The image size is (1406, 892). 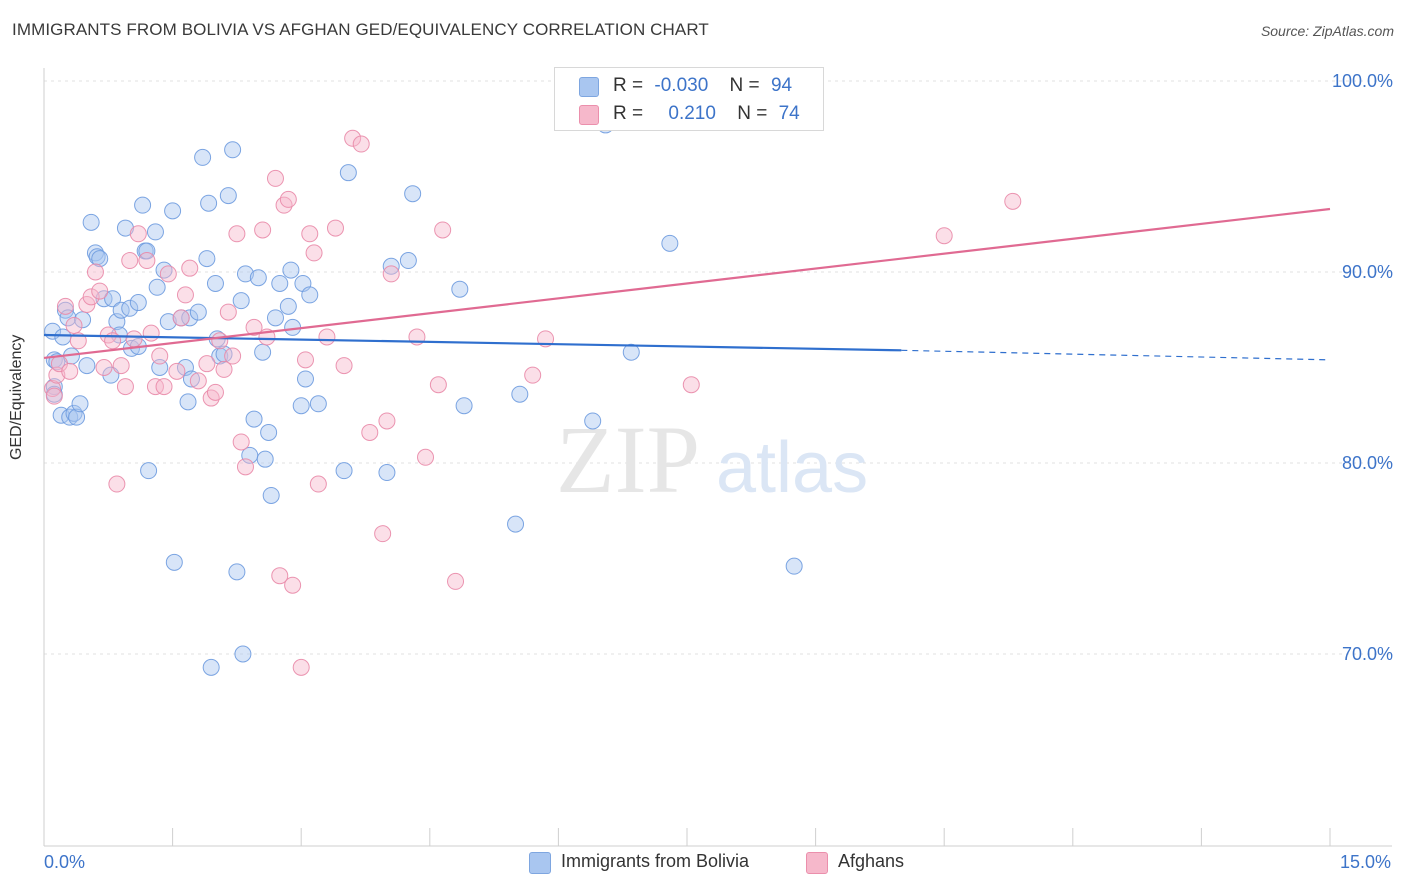 What do you see at coordinates (628, 85) in the screenshot?
I see `legend-r-label: R =` at bounding box center [628, 85].